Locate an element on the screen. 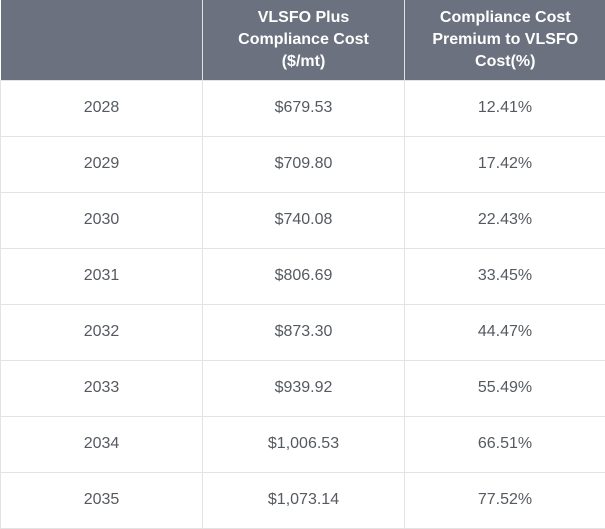 This screenshot has height=529, width=605. table-row: 2028 $679.53 12.41% is located at coordinates (303, 108).